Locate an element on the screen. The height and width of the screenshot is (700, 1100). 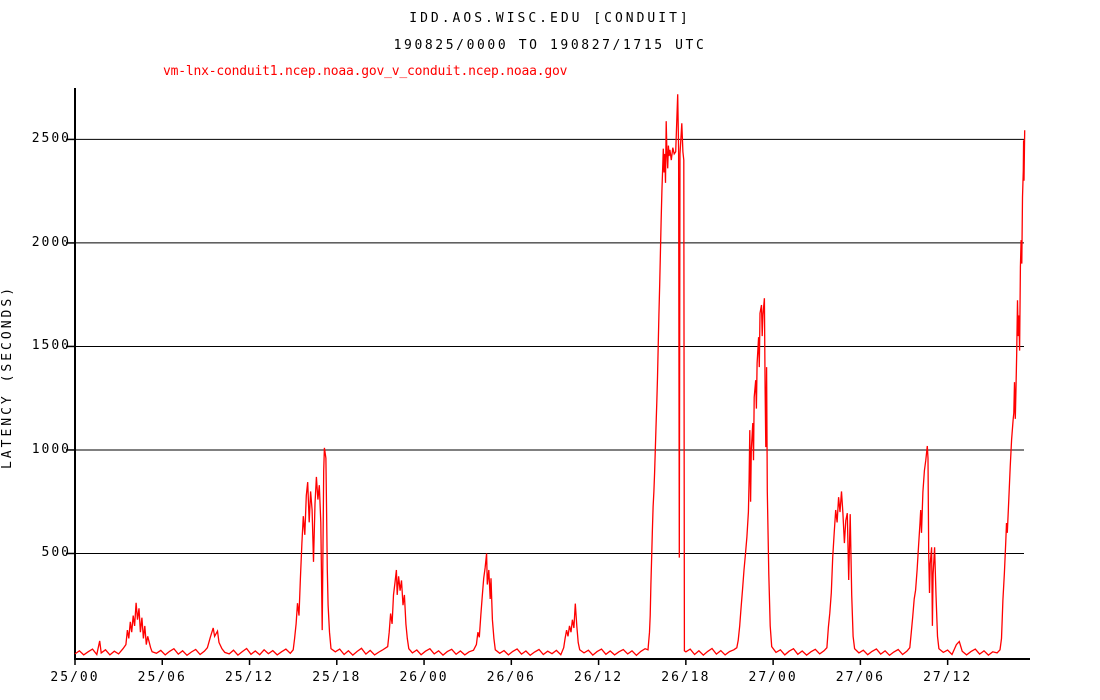
chart-title: IDD.AOS.WISC.EDU [CONDUIT] is located at coordinates (550, 18).